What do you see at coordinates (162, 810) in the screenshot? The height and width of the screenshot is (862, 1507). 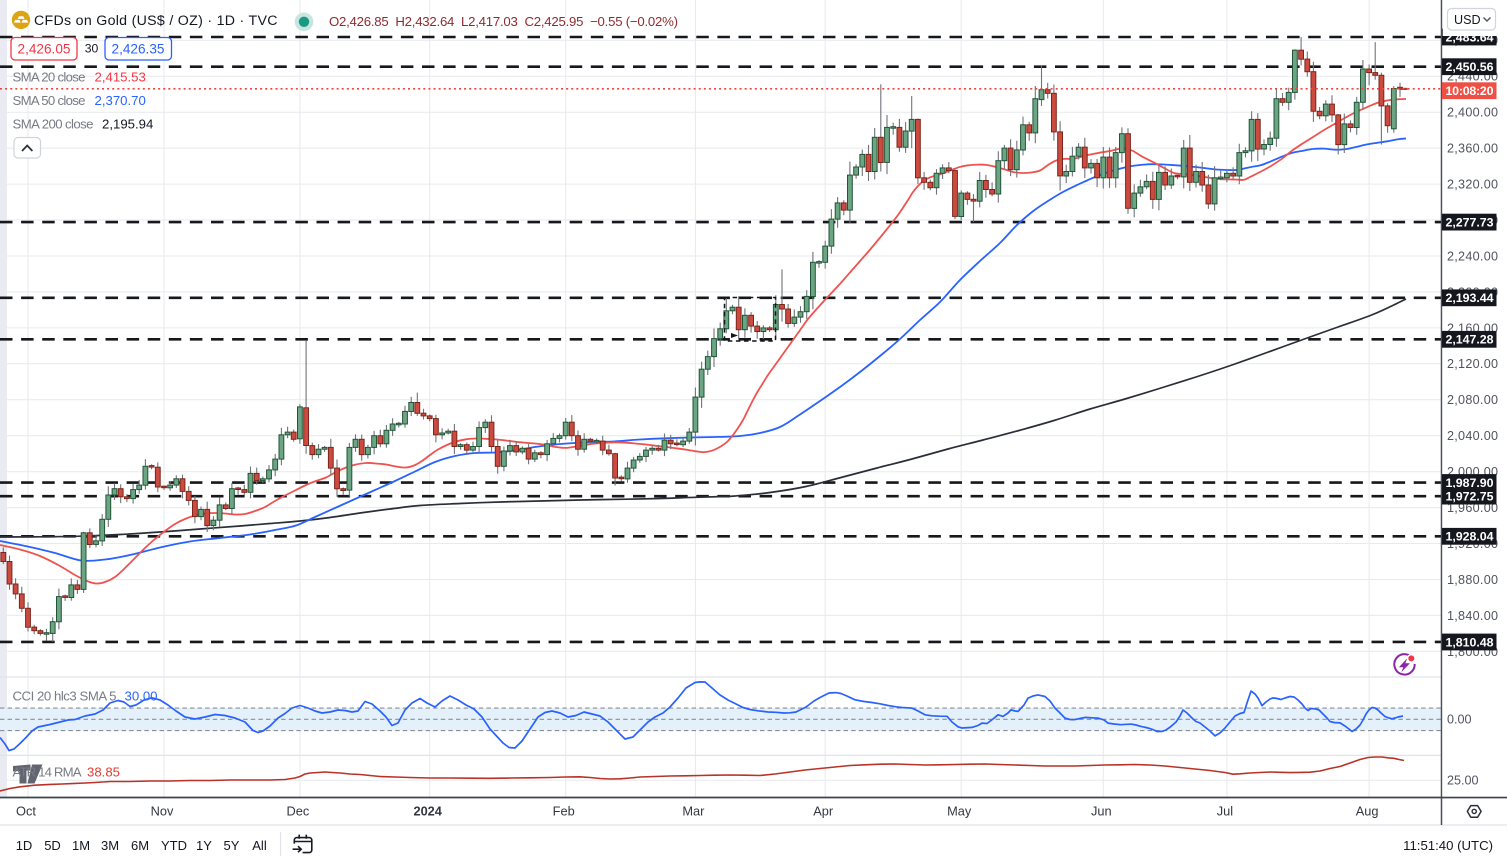 I see `svg-text: Nov` at bounding box center [162, 810].